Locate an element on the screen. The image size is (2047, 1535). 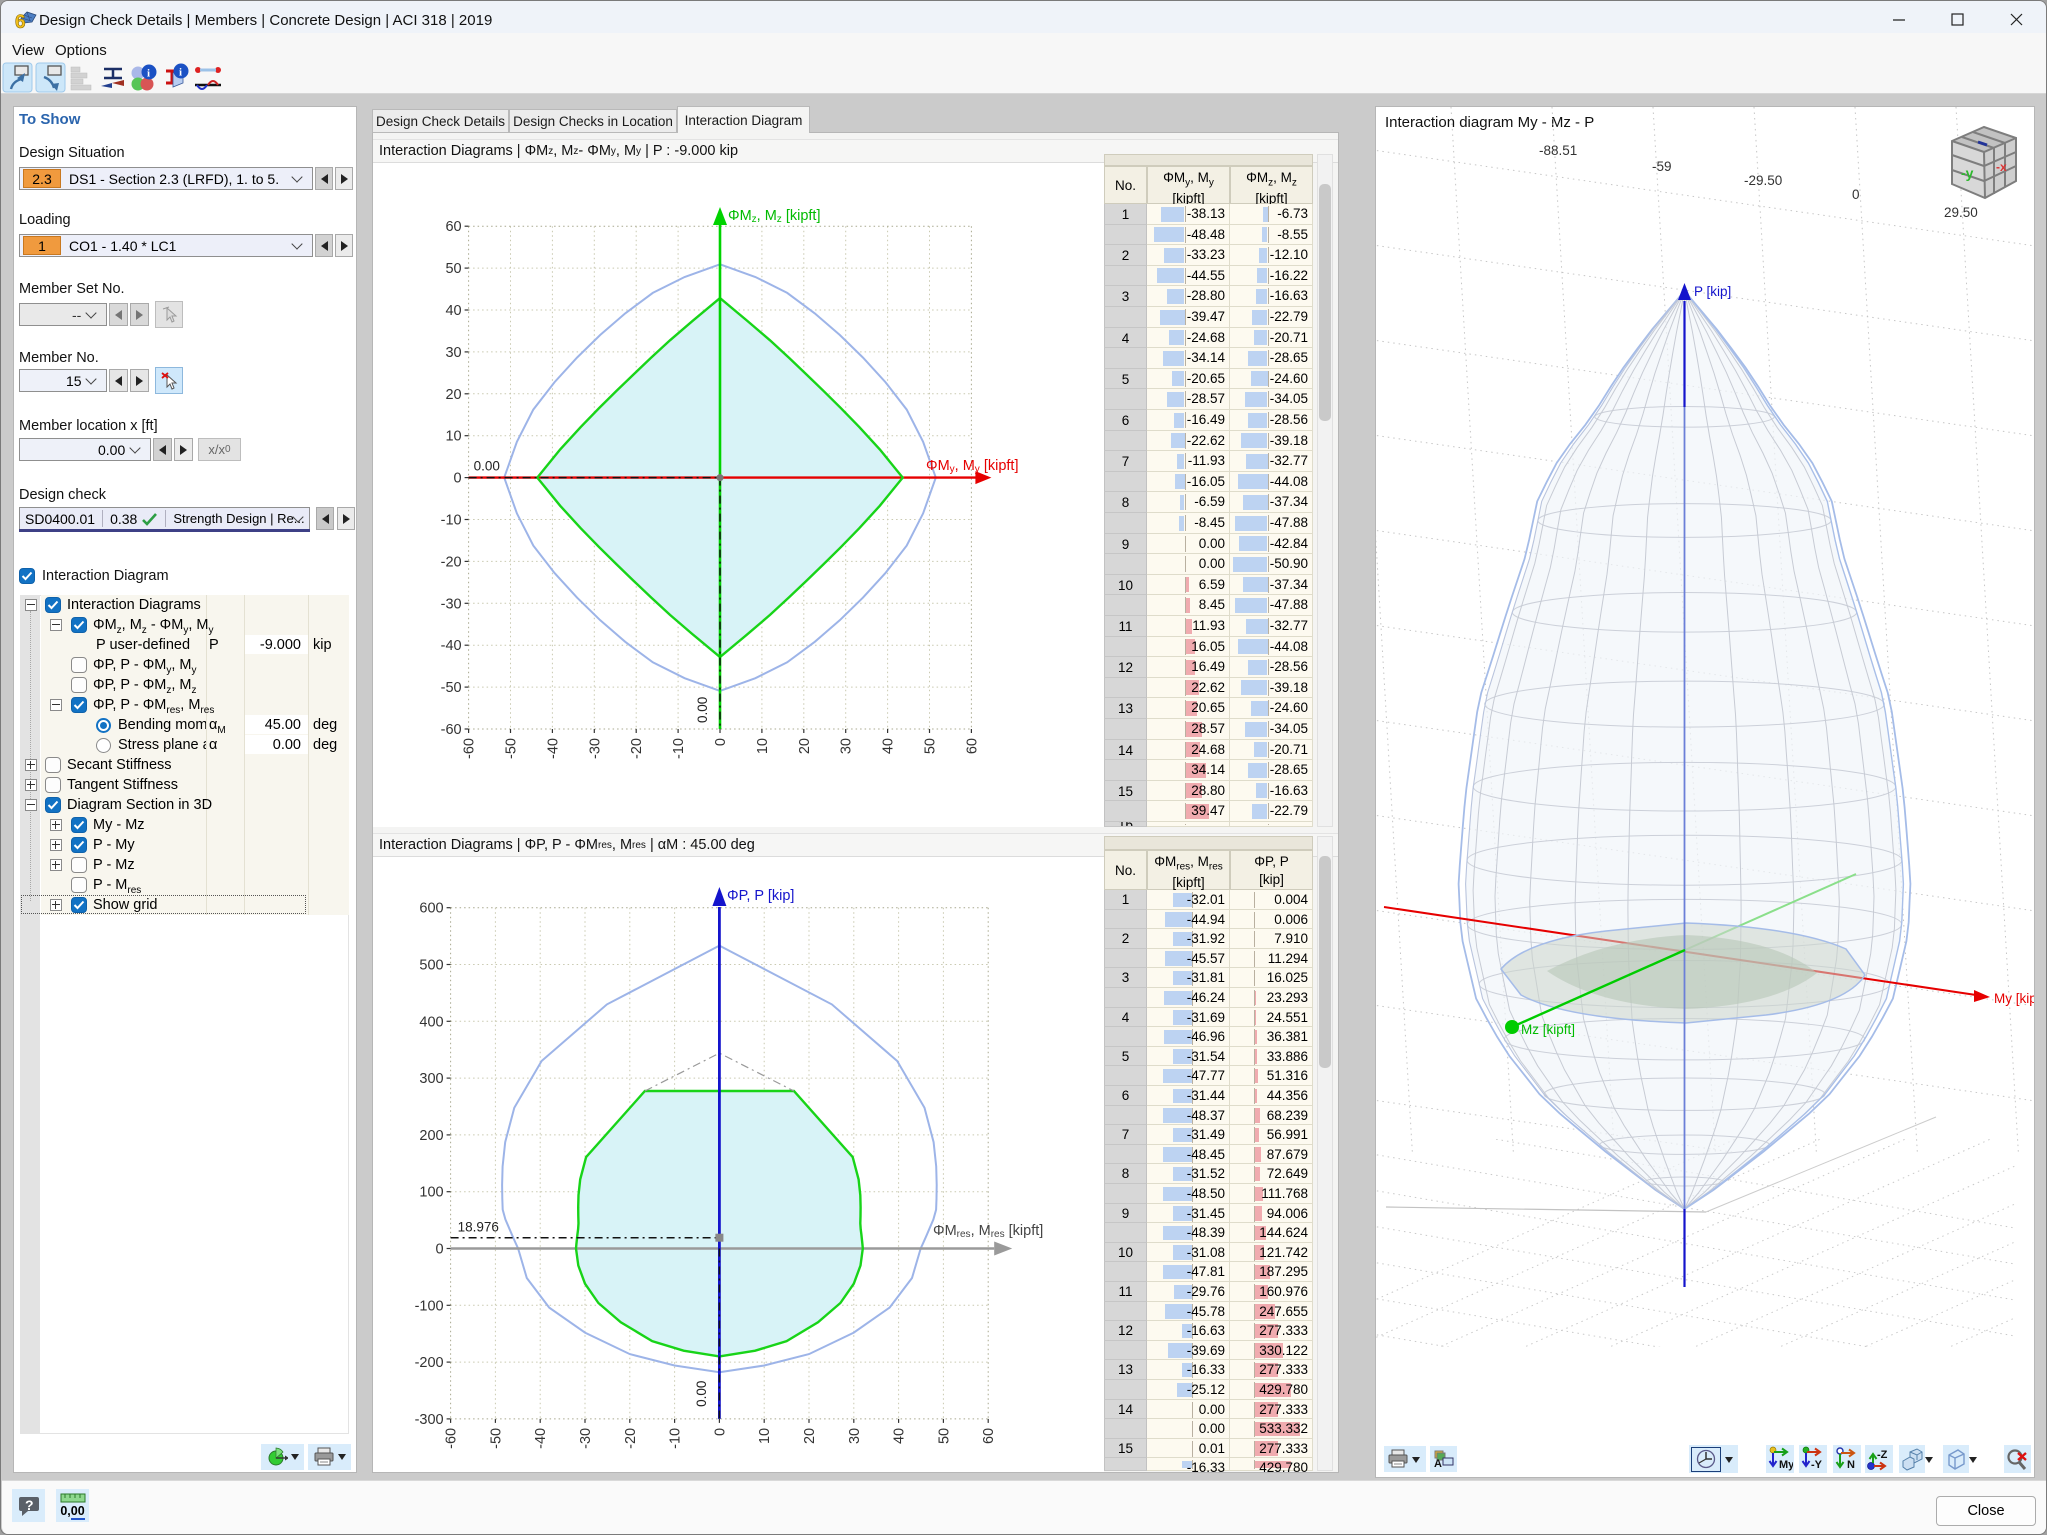
svg-text: 600 is located at coordinates (431, 909).